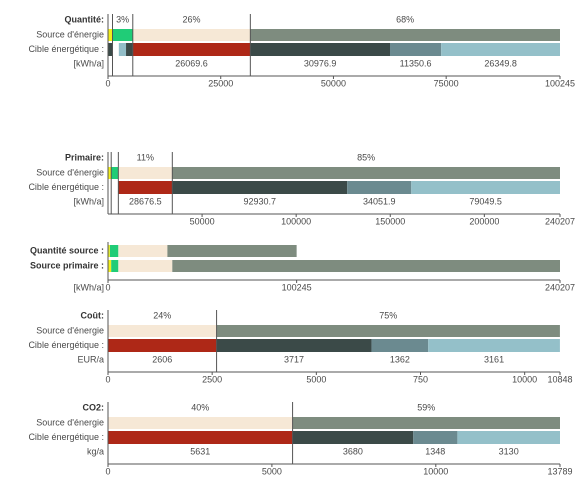  I want to click on x-tick-label: 25000, so click(220, 83).